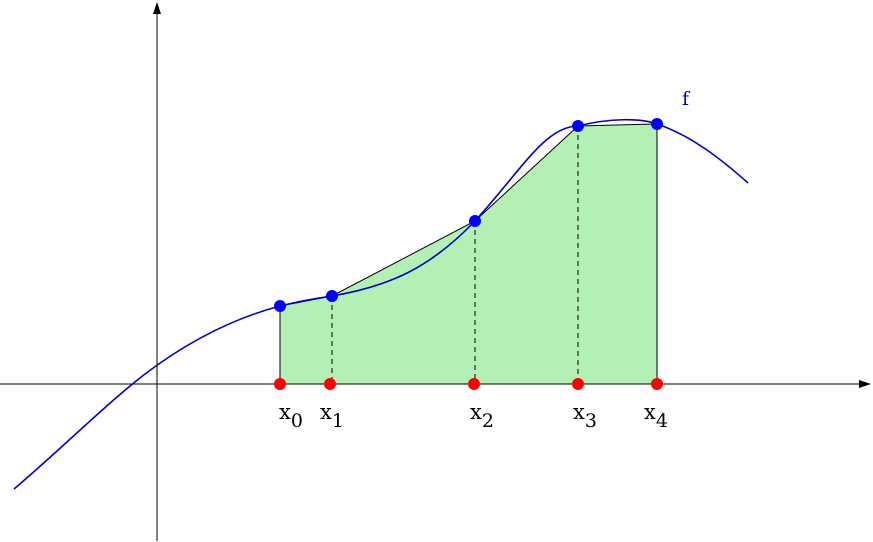  Describe the element at coordinates (280, 384) in the screenshot. I see `axis-point-x0` at that location.